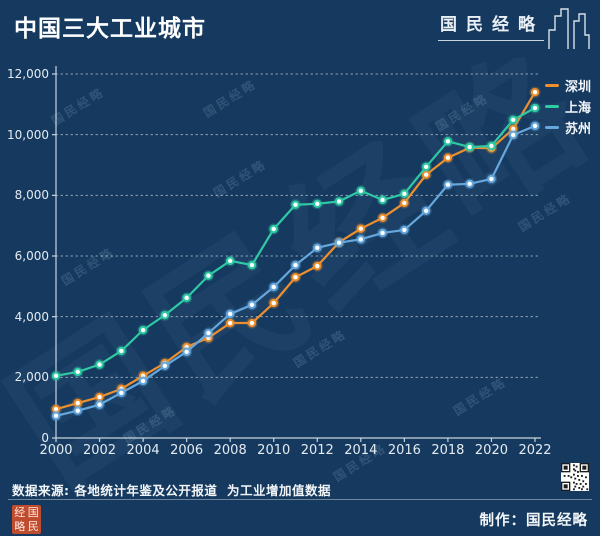  What do you see at coordinates (300, 499) in the screenshot?
I see `footer-divider` at bounding box center [300, 499].